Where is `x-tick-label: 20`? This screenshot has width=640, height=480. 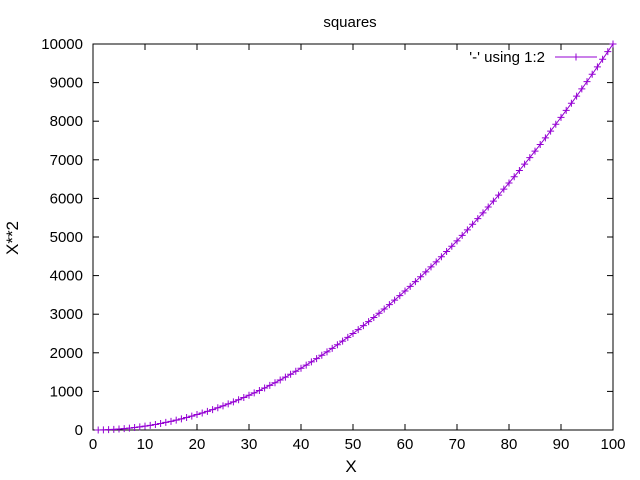
x-tick-label: 20 is located at coordinates (197, 444).